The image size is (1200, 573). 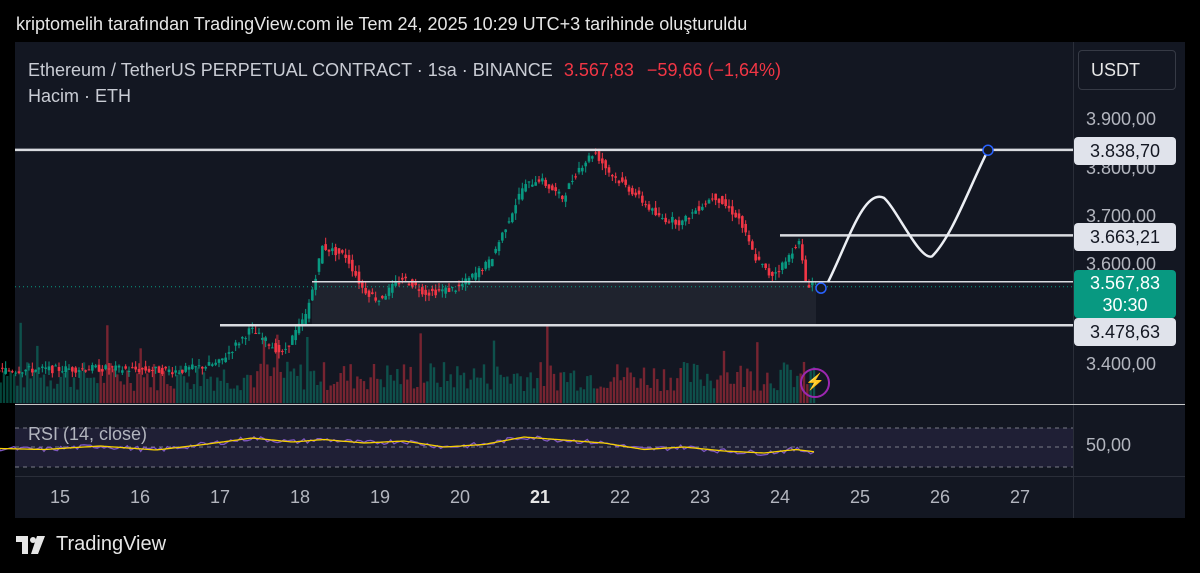 I want to click on lightning-icon: ⚡, so click(x=815, y=383).